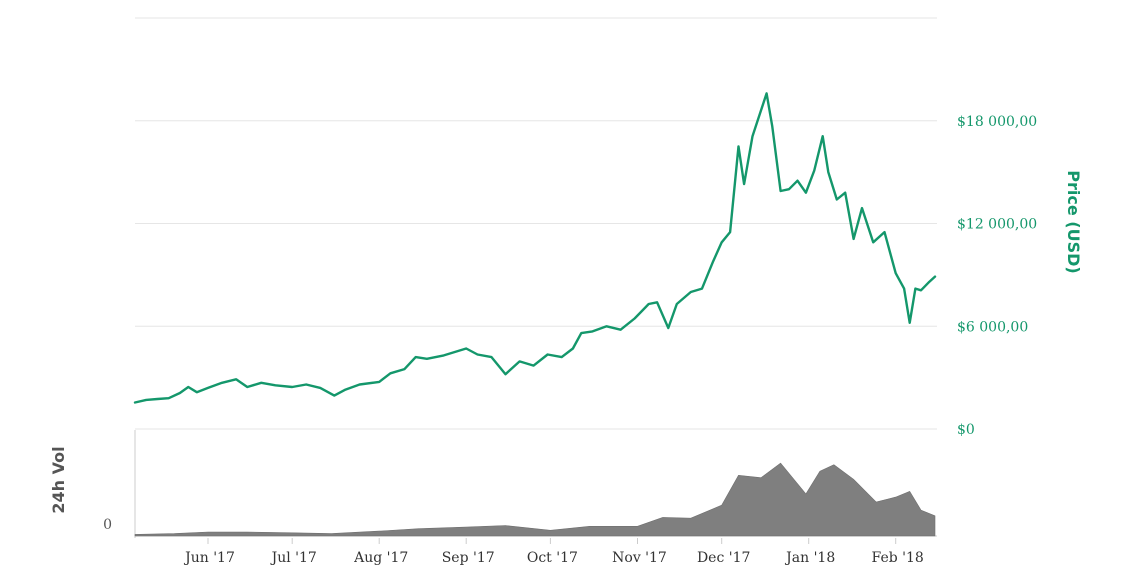 The image size is (1141, 580). Describe the element at coordinates (997, 276) in the screenshot. I see `price-axis-ticks: $0 $6 000,00 $12 000,00 $18 000,00` at that location.